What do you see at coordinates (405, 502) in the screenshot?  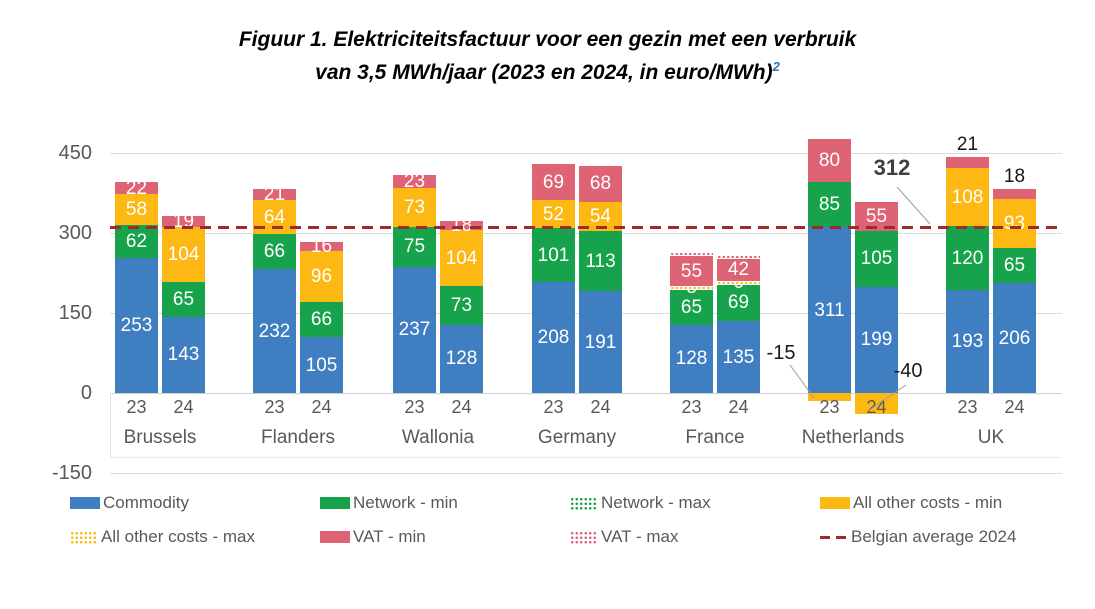 I see `legend-label: Network - min` at bounding box center [405, 502].